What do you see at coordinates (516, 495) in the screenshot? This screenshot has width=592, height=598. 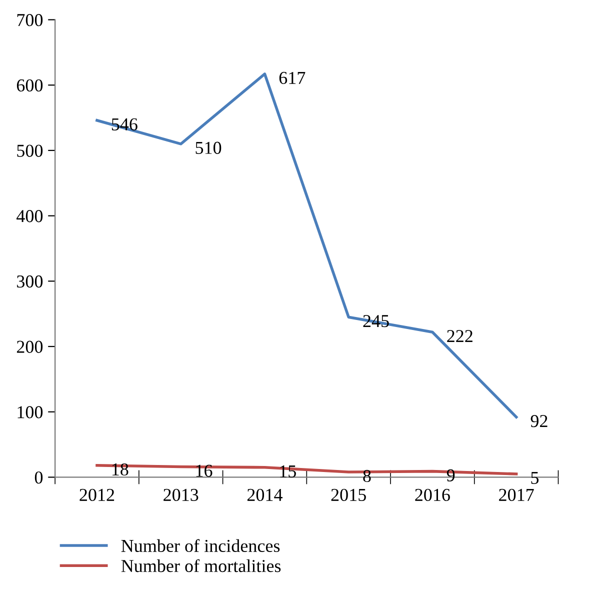 I see `x-tick-label: 2017` at bounding box center [516, 495].